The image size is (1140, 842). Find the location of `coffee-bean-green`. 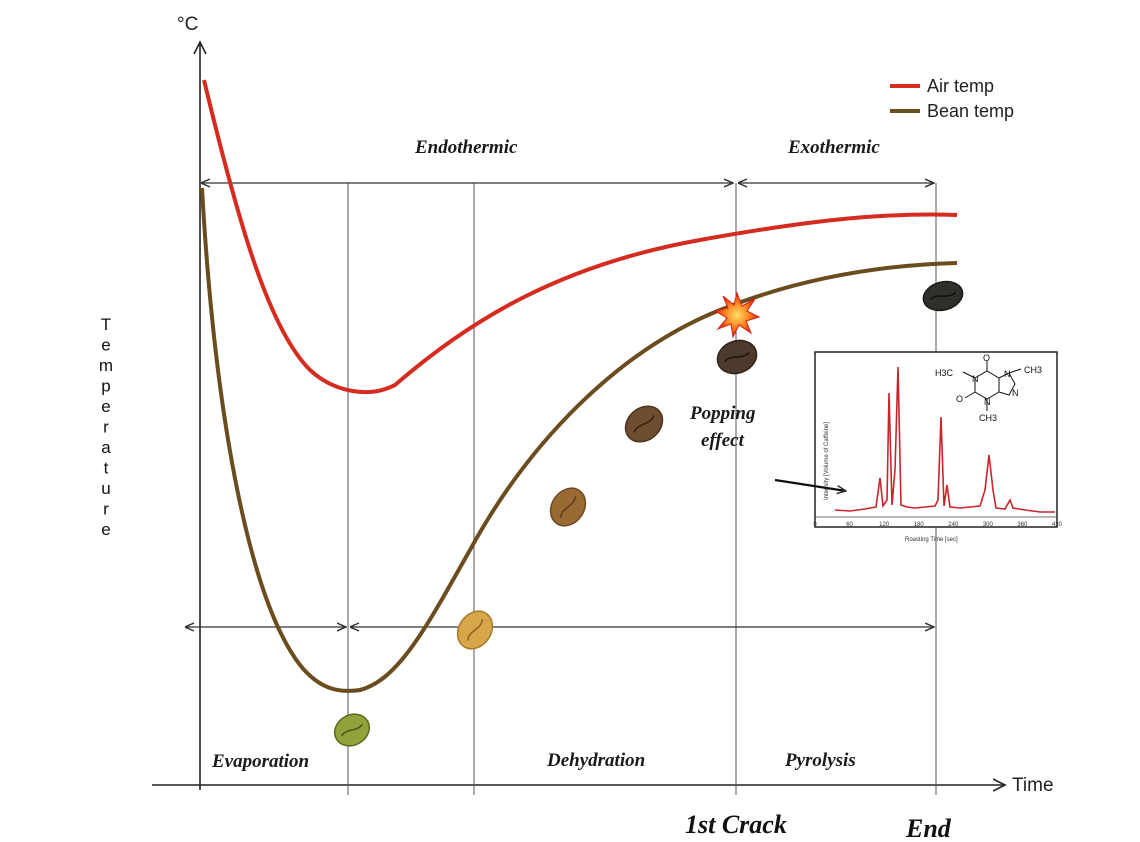

coffee-bean-green is located at coordinates (352, 730).